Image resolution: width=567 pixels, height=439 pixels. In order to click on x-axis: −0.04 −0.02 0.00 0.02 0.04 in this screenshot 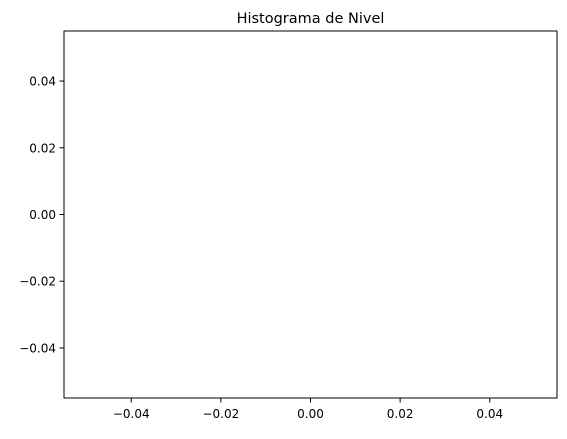, I will do `click(308, 409)`.